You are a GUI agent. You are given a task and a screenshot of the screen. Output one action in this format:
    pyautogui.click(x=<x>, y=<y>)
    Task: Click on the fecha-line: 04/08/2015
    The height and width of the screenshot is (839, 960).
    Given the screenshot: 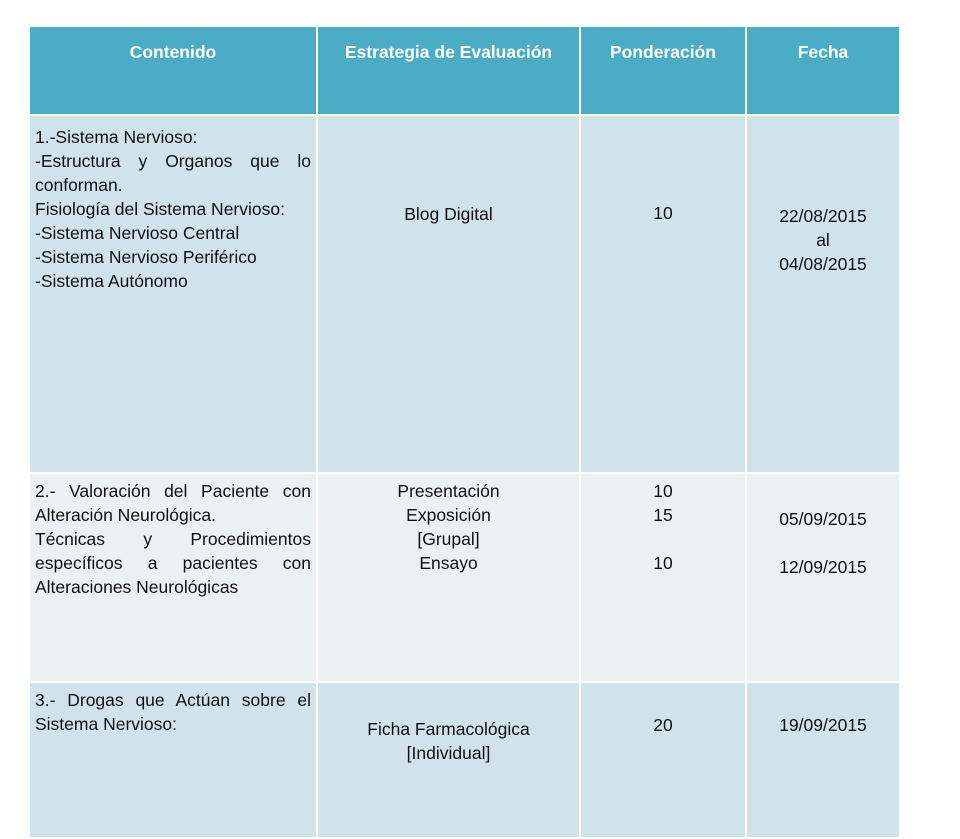 What is the action you would take?
    pyautogui.click(x=823, y=264)
    